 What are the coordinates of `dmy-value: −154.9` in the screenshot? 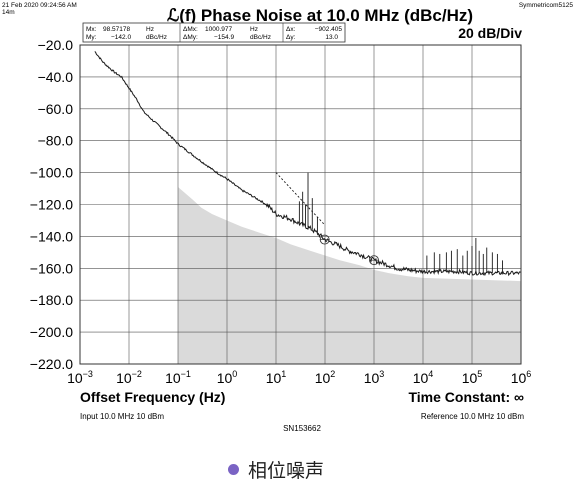 It's located at (224, 37).